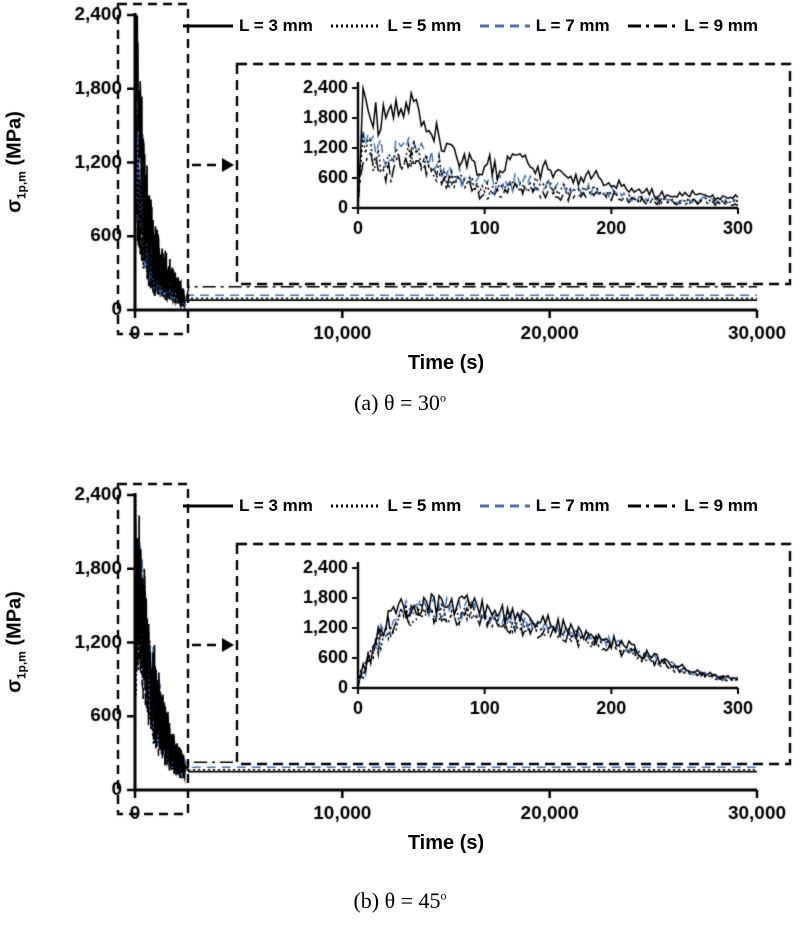 This screenshot has width=800, height=932. I want to click on caption-b: (b) θ = 45o, so click(400, 901).